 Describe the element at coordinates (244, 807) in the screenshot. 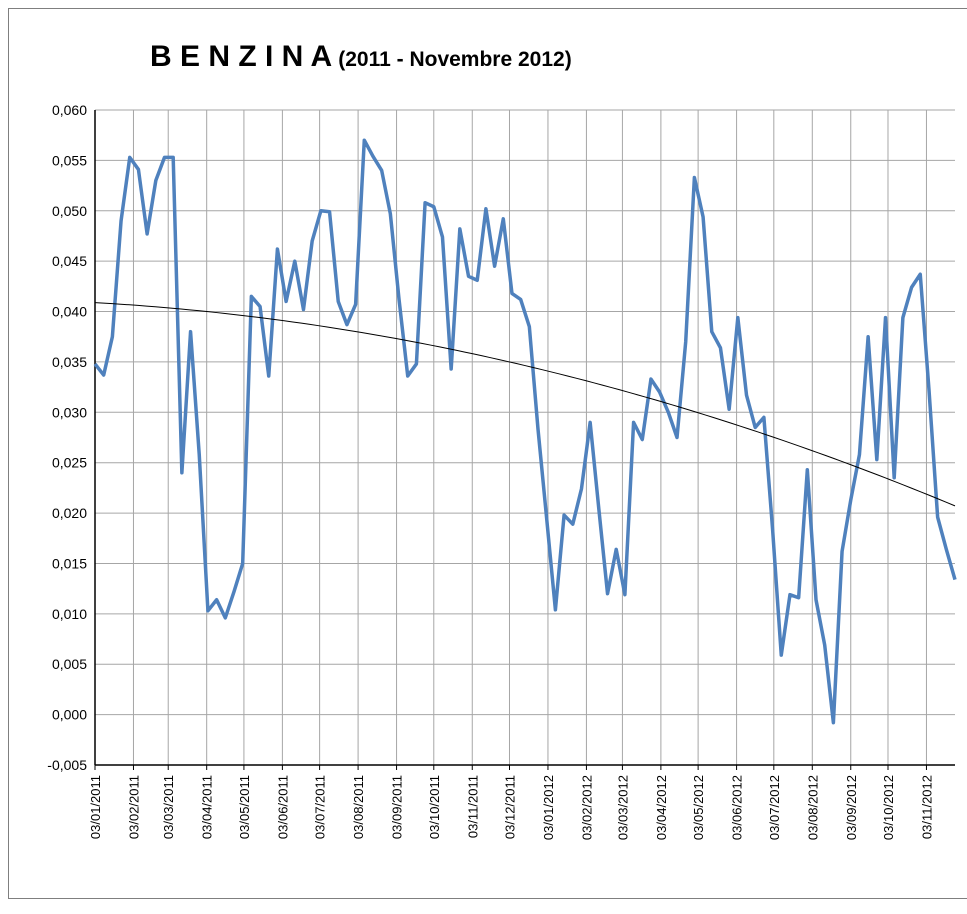

I see `x-tick-label: 03/05/2011` at that location.